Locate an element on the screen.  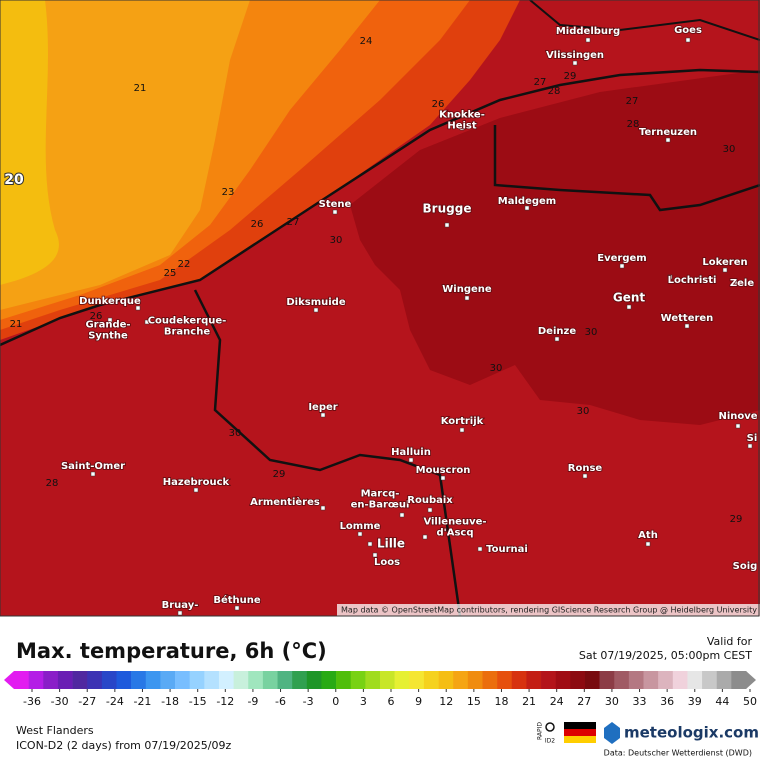
place-label: Saint-Omer is located at coordinates (93, 466).